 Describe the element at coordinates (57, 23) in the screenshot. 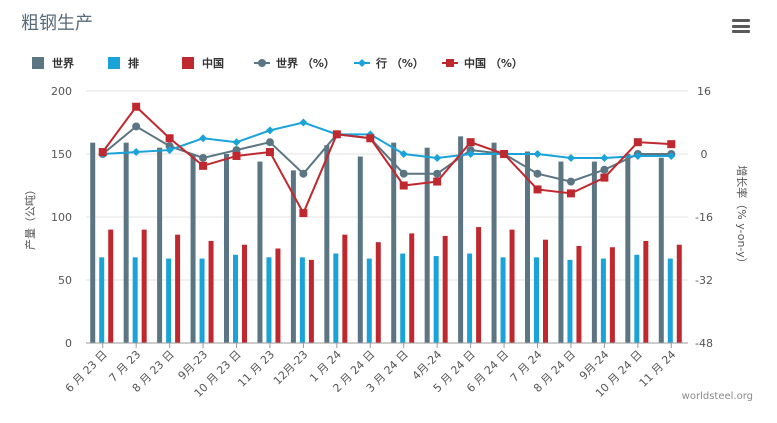

I see `chart-title: 粗钢生产` at that location.